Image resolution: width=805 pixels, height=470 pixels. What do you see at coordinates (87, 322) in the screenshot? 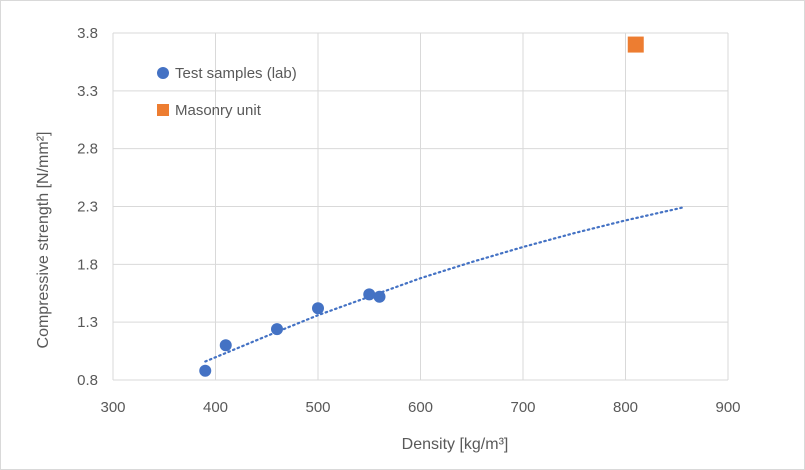
I see `y-tick-label: 1.3` at bounding box center [87, 322].